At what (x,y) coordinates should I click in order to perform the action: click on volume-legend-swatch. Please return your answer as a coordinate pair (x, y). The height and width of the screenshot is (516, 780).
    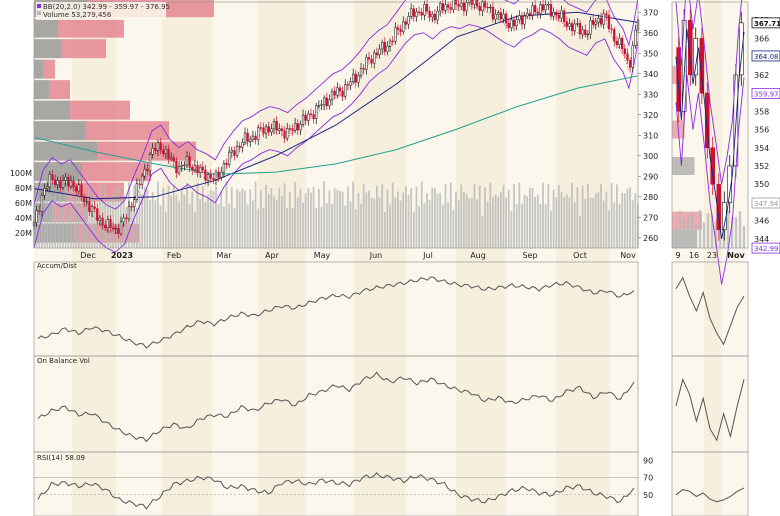
    Looking at the image, I should click on (39, 13).